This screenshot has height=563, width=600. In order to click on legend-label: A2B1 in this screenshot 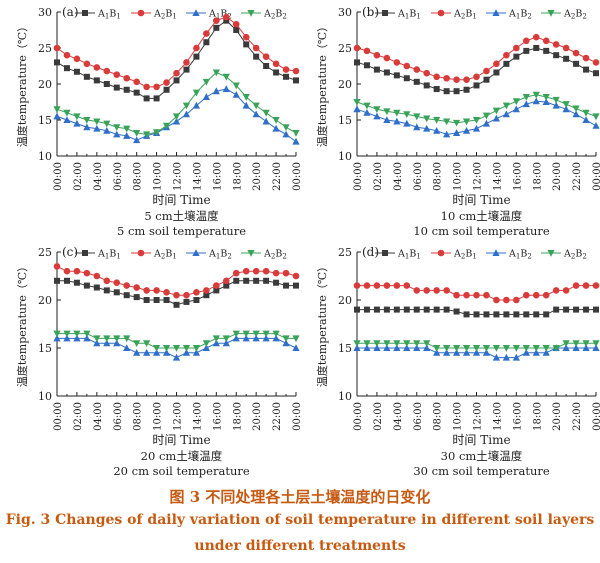, I will do `click(465, 15)`.